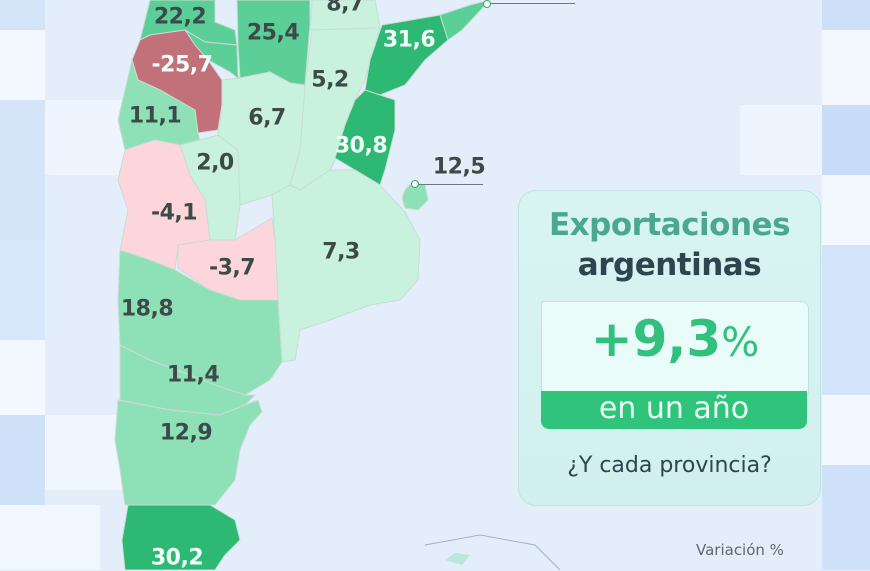 The width and height of the screenshot is (870, 571). I want to click on value-label-santacruz: 30,2, so click(177, 558).